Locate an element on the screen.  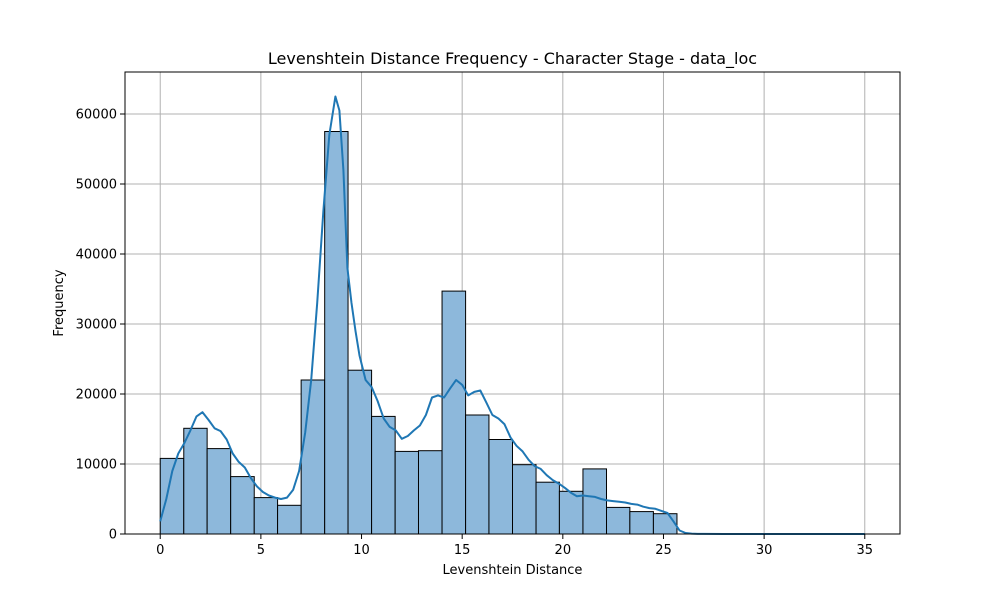
y-tick-label: 0 is located at coordinates (113, 535).